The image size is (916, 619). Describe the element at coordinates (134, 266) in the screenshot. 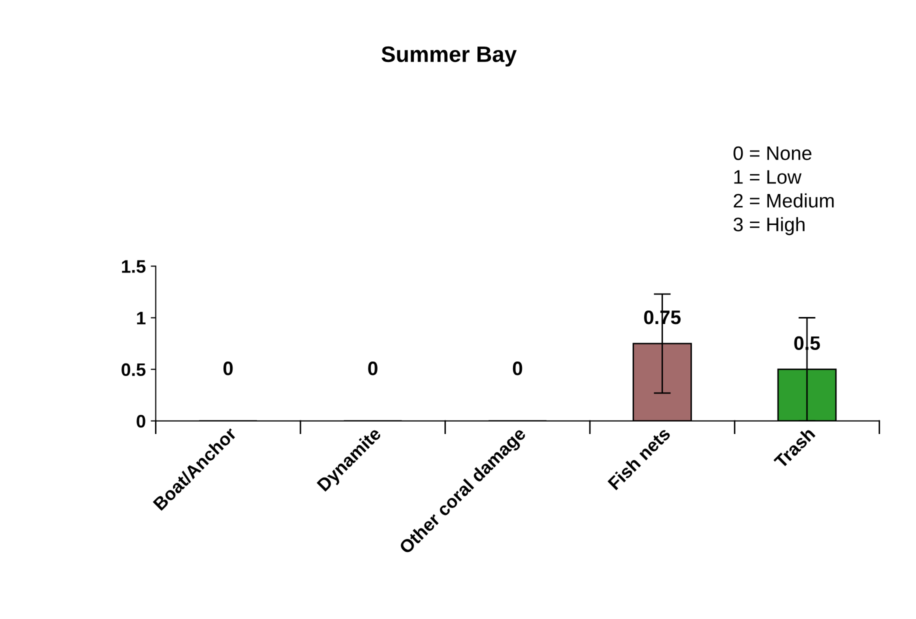

I see `y-tick-label: 1.5` at that location.